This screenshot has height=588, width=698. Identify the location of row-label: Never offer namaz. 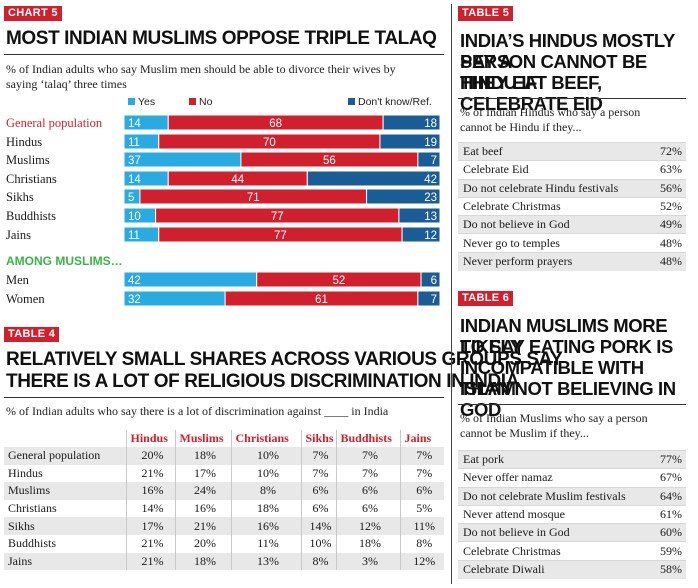
(550, 478).